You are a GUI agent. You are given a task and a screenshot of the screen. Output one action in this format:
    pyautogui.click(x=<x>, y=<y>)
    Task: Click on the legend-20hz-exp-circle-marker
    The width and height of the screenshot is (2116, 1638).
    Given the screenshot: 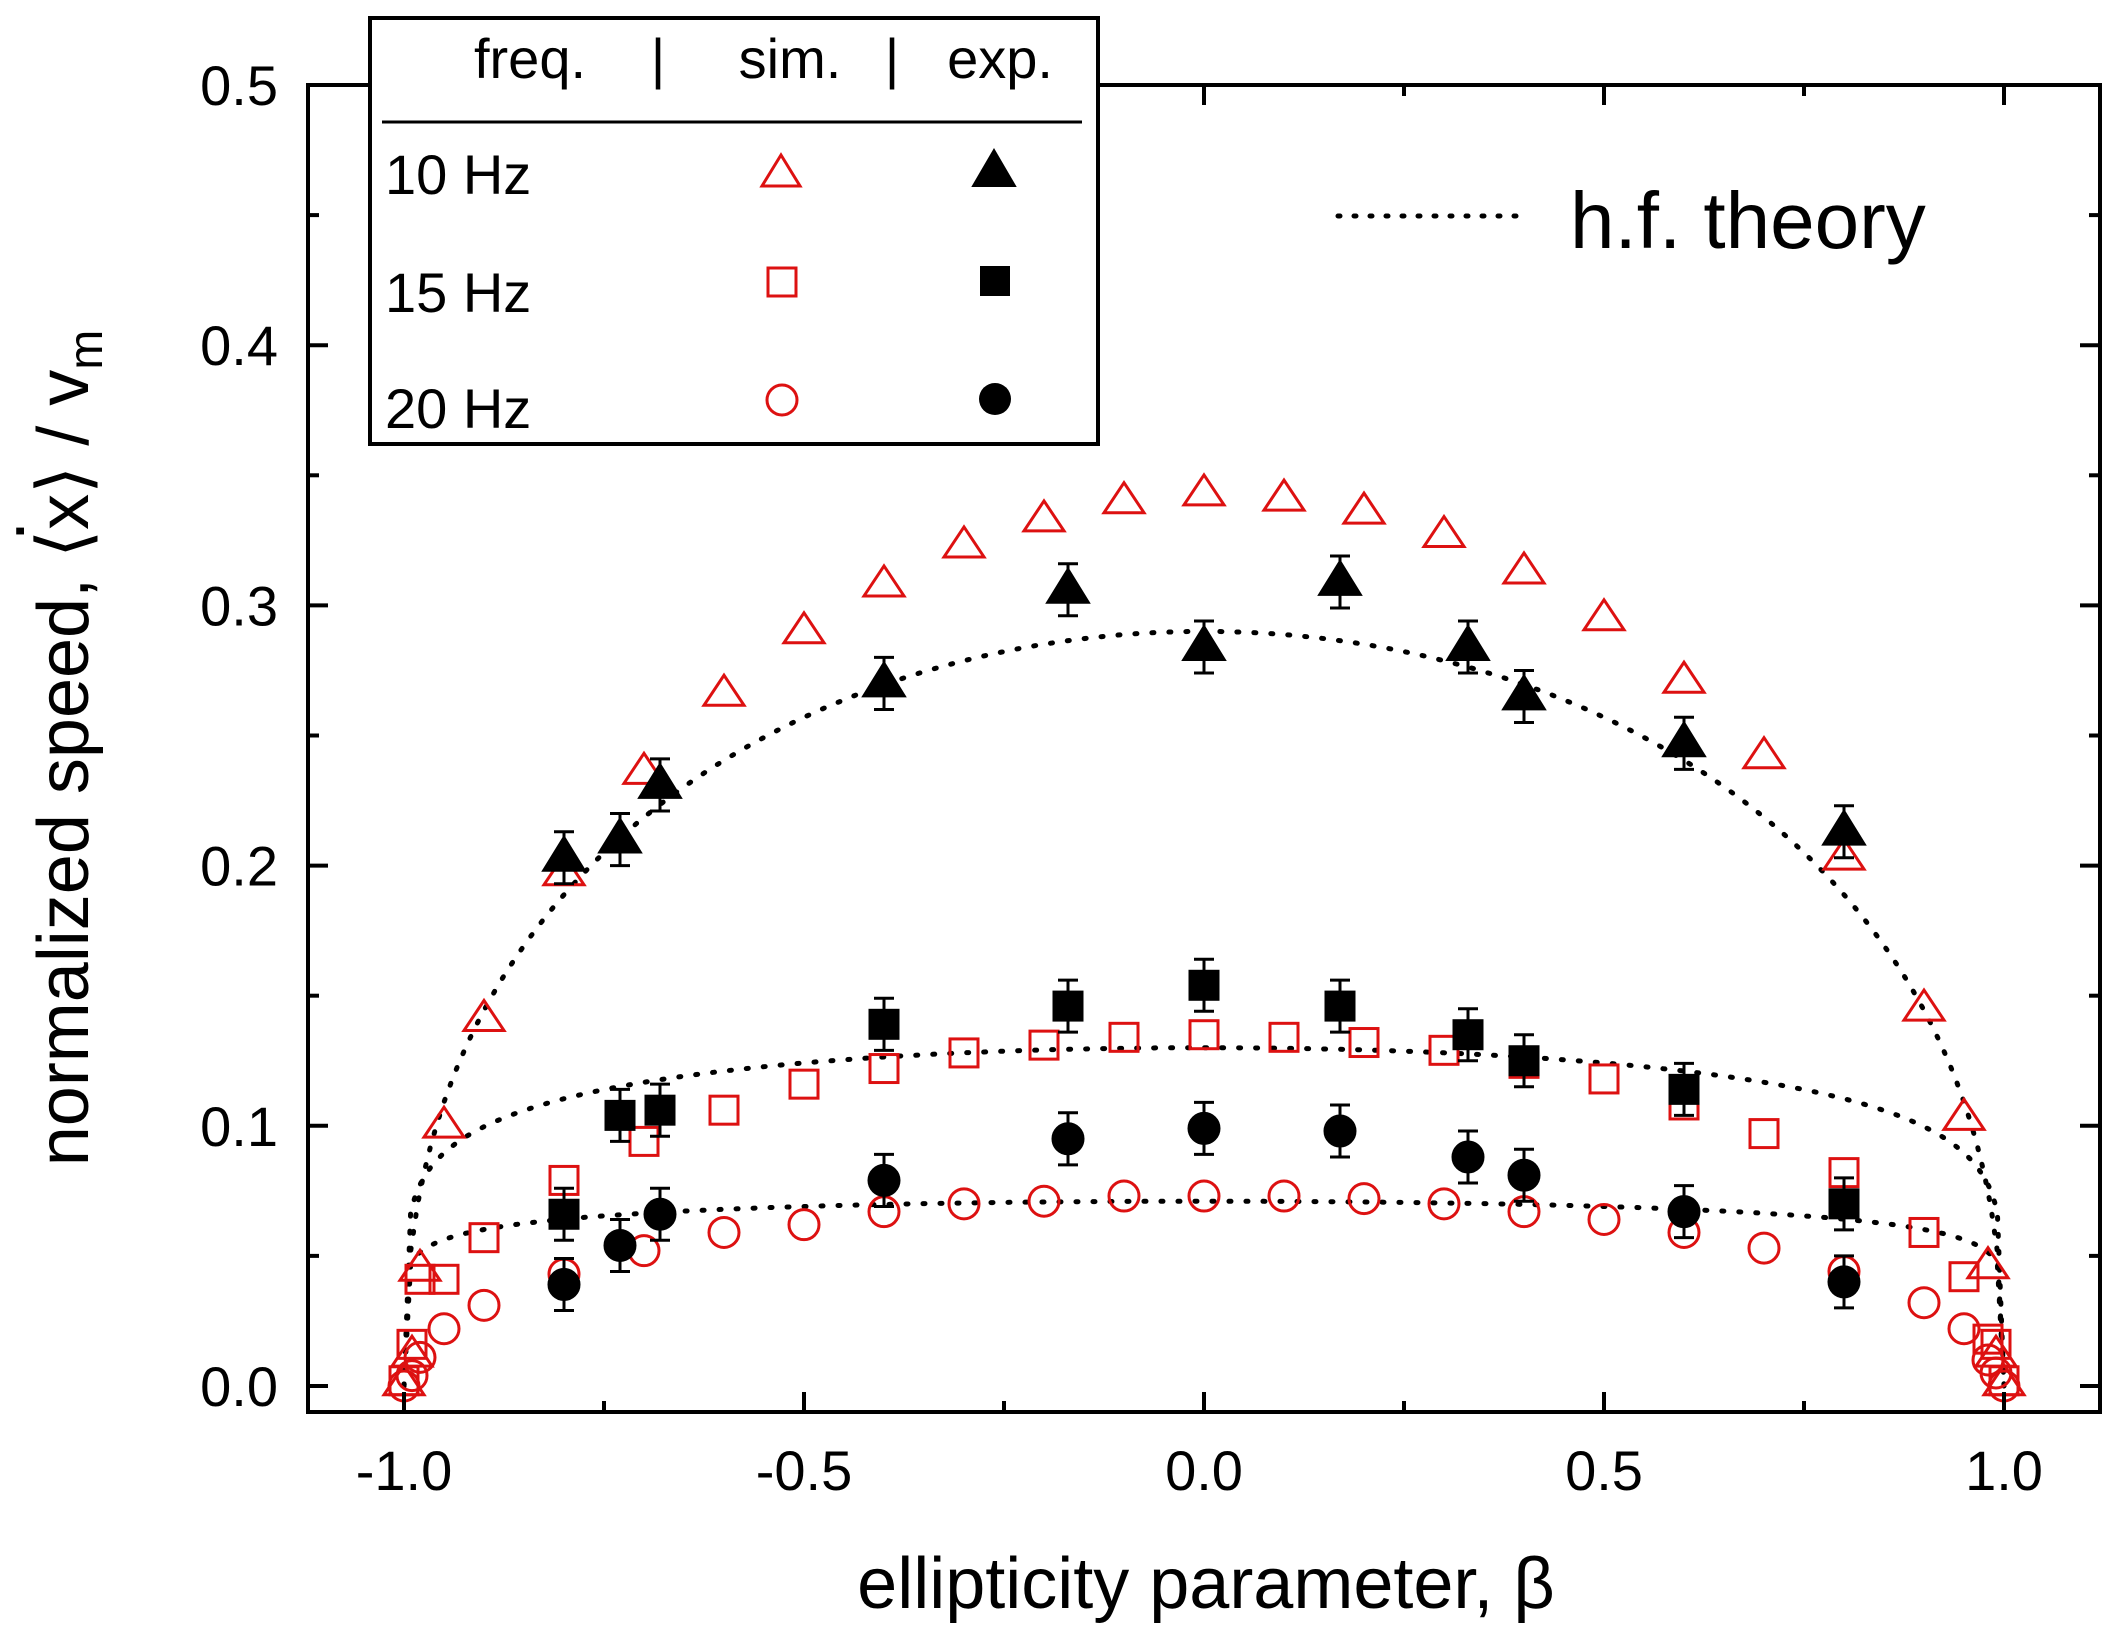 What is the action you would take?
    pyautogui.click(x=995, y=399)
    